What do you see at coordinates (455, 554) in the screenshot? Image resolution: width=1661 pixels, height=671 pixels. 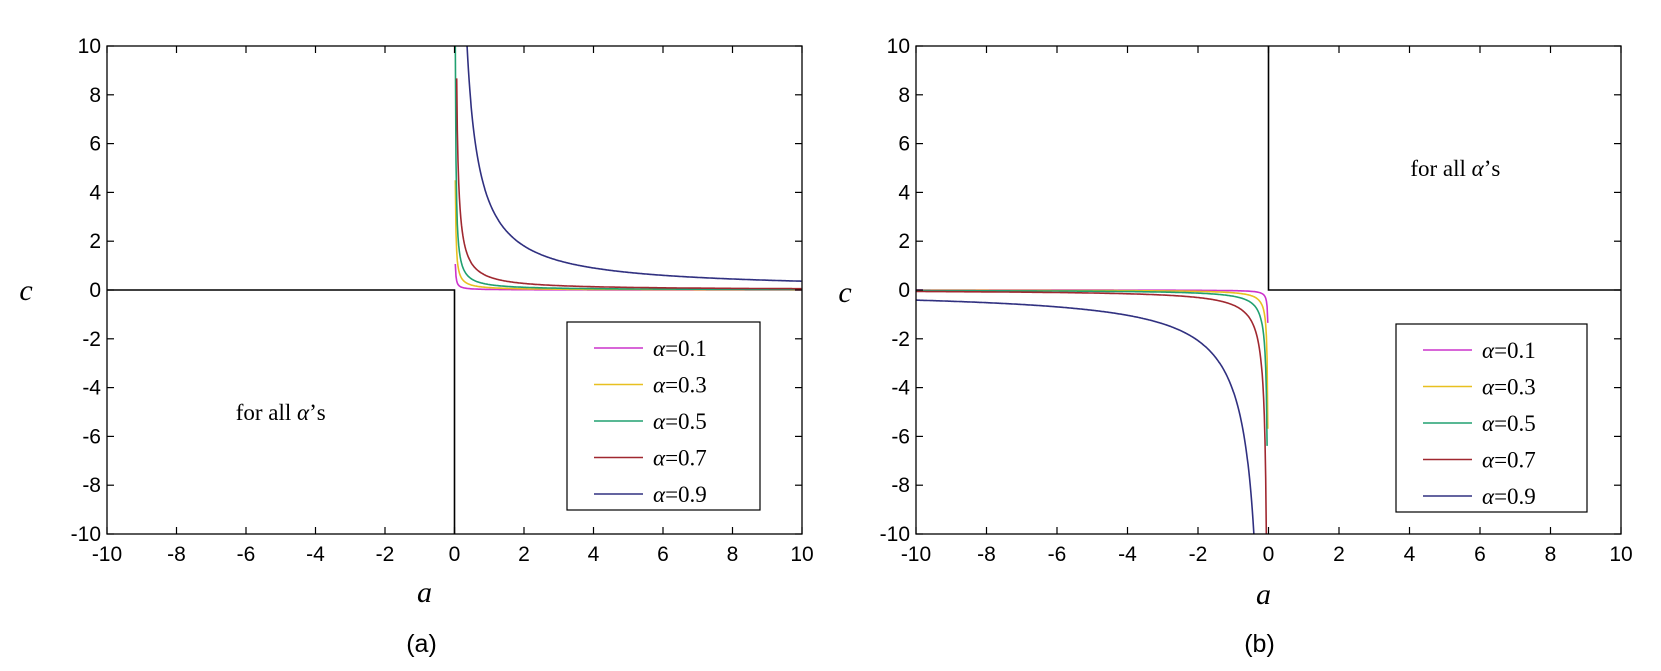 I see `x-tick-label: 0` at bounding box center [455, 554].